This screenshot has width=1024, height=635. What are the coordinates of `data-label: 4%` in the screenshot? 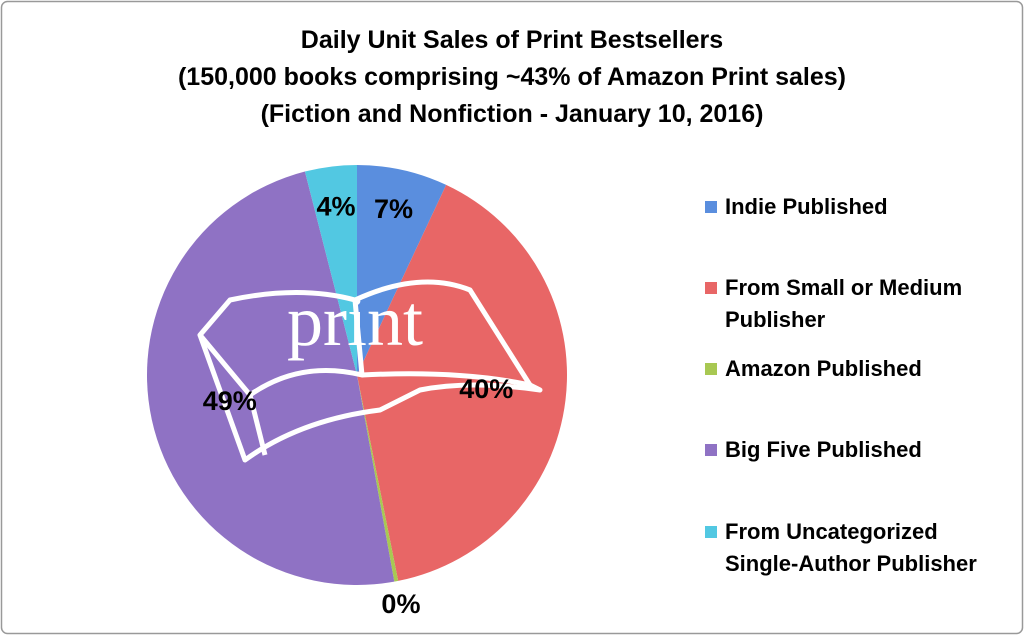 It's located at (335, 206).